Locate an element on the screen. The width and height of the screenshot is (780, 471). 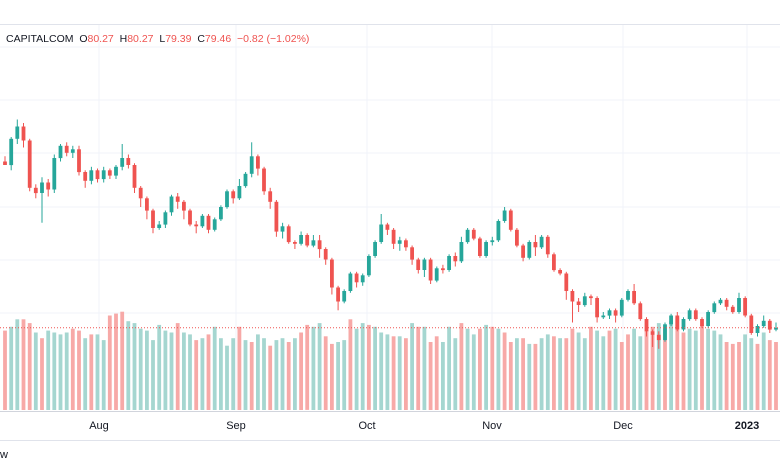
legend-close-key: C is located at coordinates (201, 39).